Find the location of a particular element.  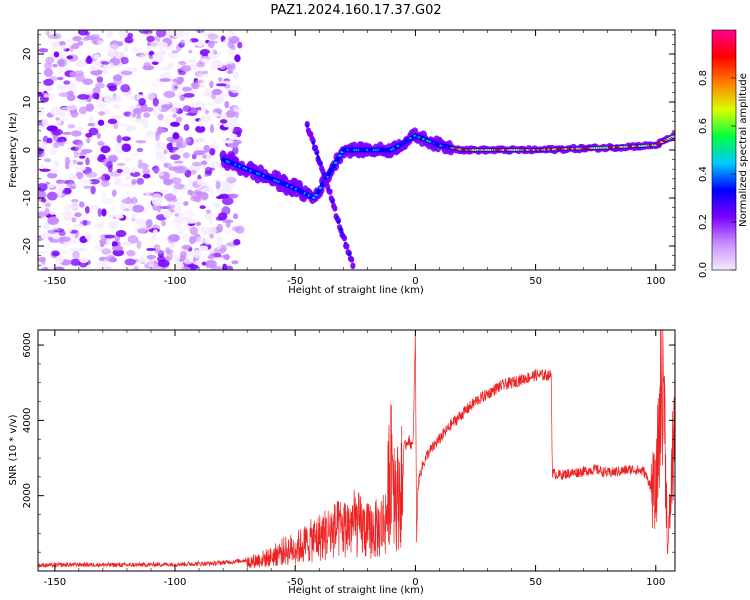

x-tick-label: -100 is located at coordinates (175, 582).